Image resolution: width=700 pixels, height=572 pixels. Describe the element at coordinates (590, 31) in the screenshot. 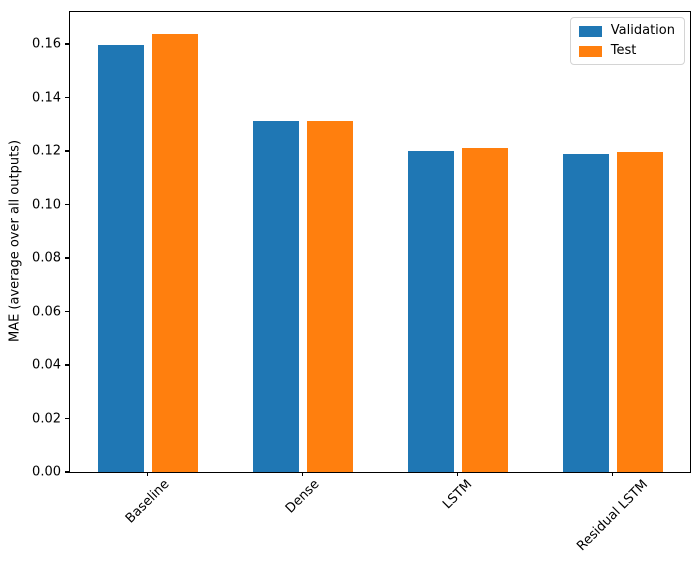

I see `legend-swatch-validation-icon` at that location.